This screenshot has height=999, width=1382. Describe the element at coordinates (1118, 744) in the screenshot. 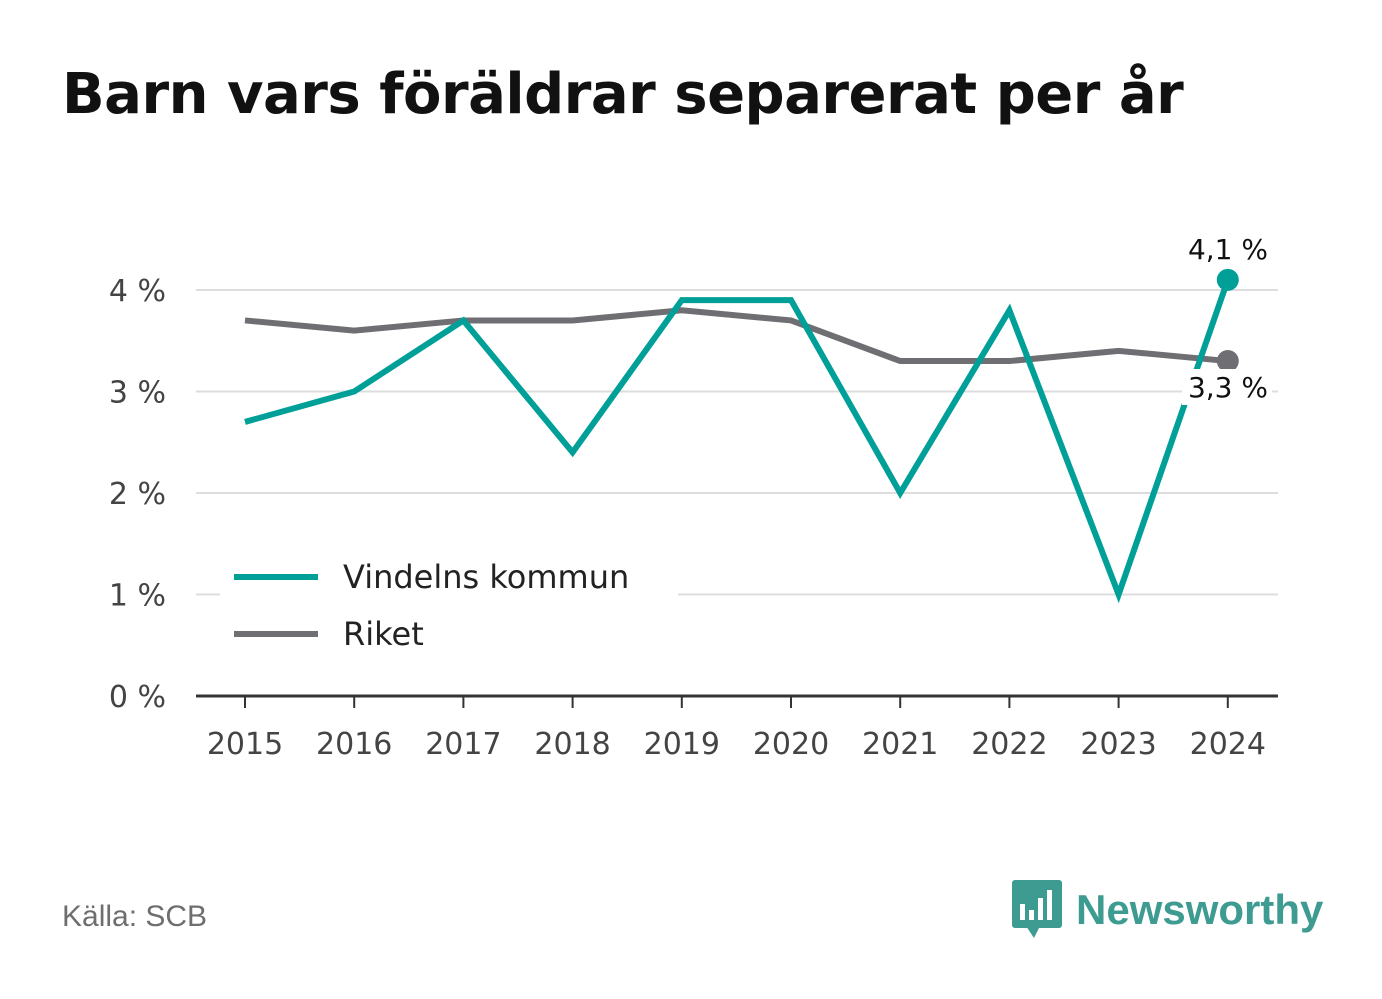

I see `x-tick-label: 2023` at that location.